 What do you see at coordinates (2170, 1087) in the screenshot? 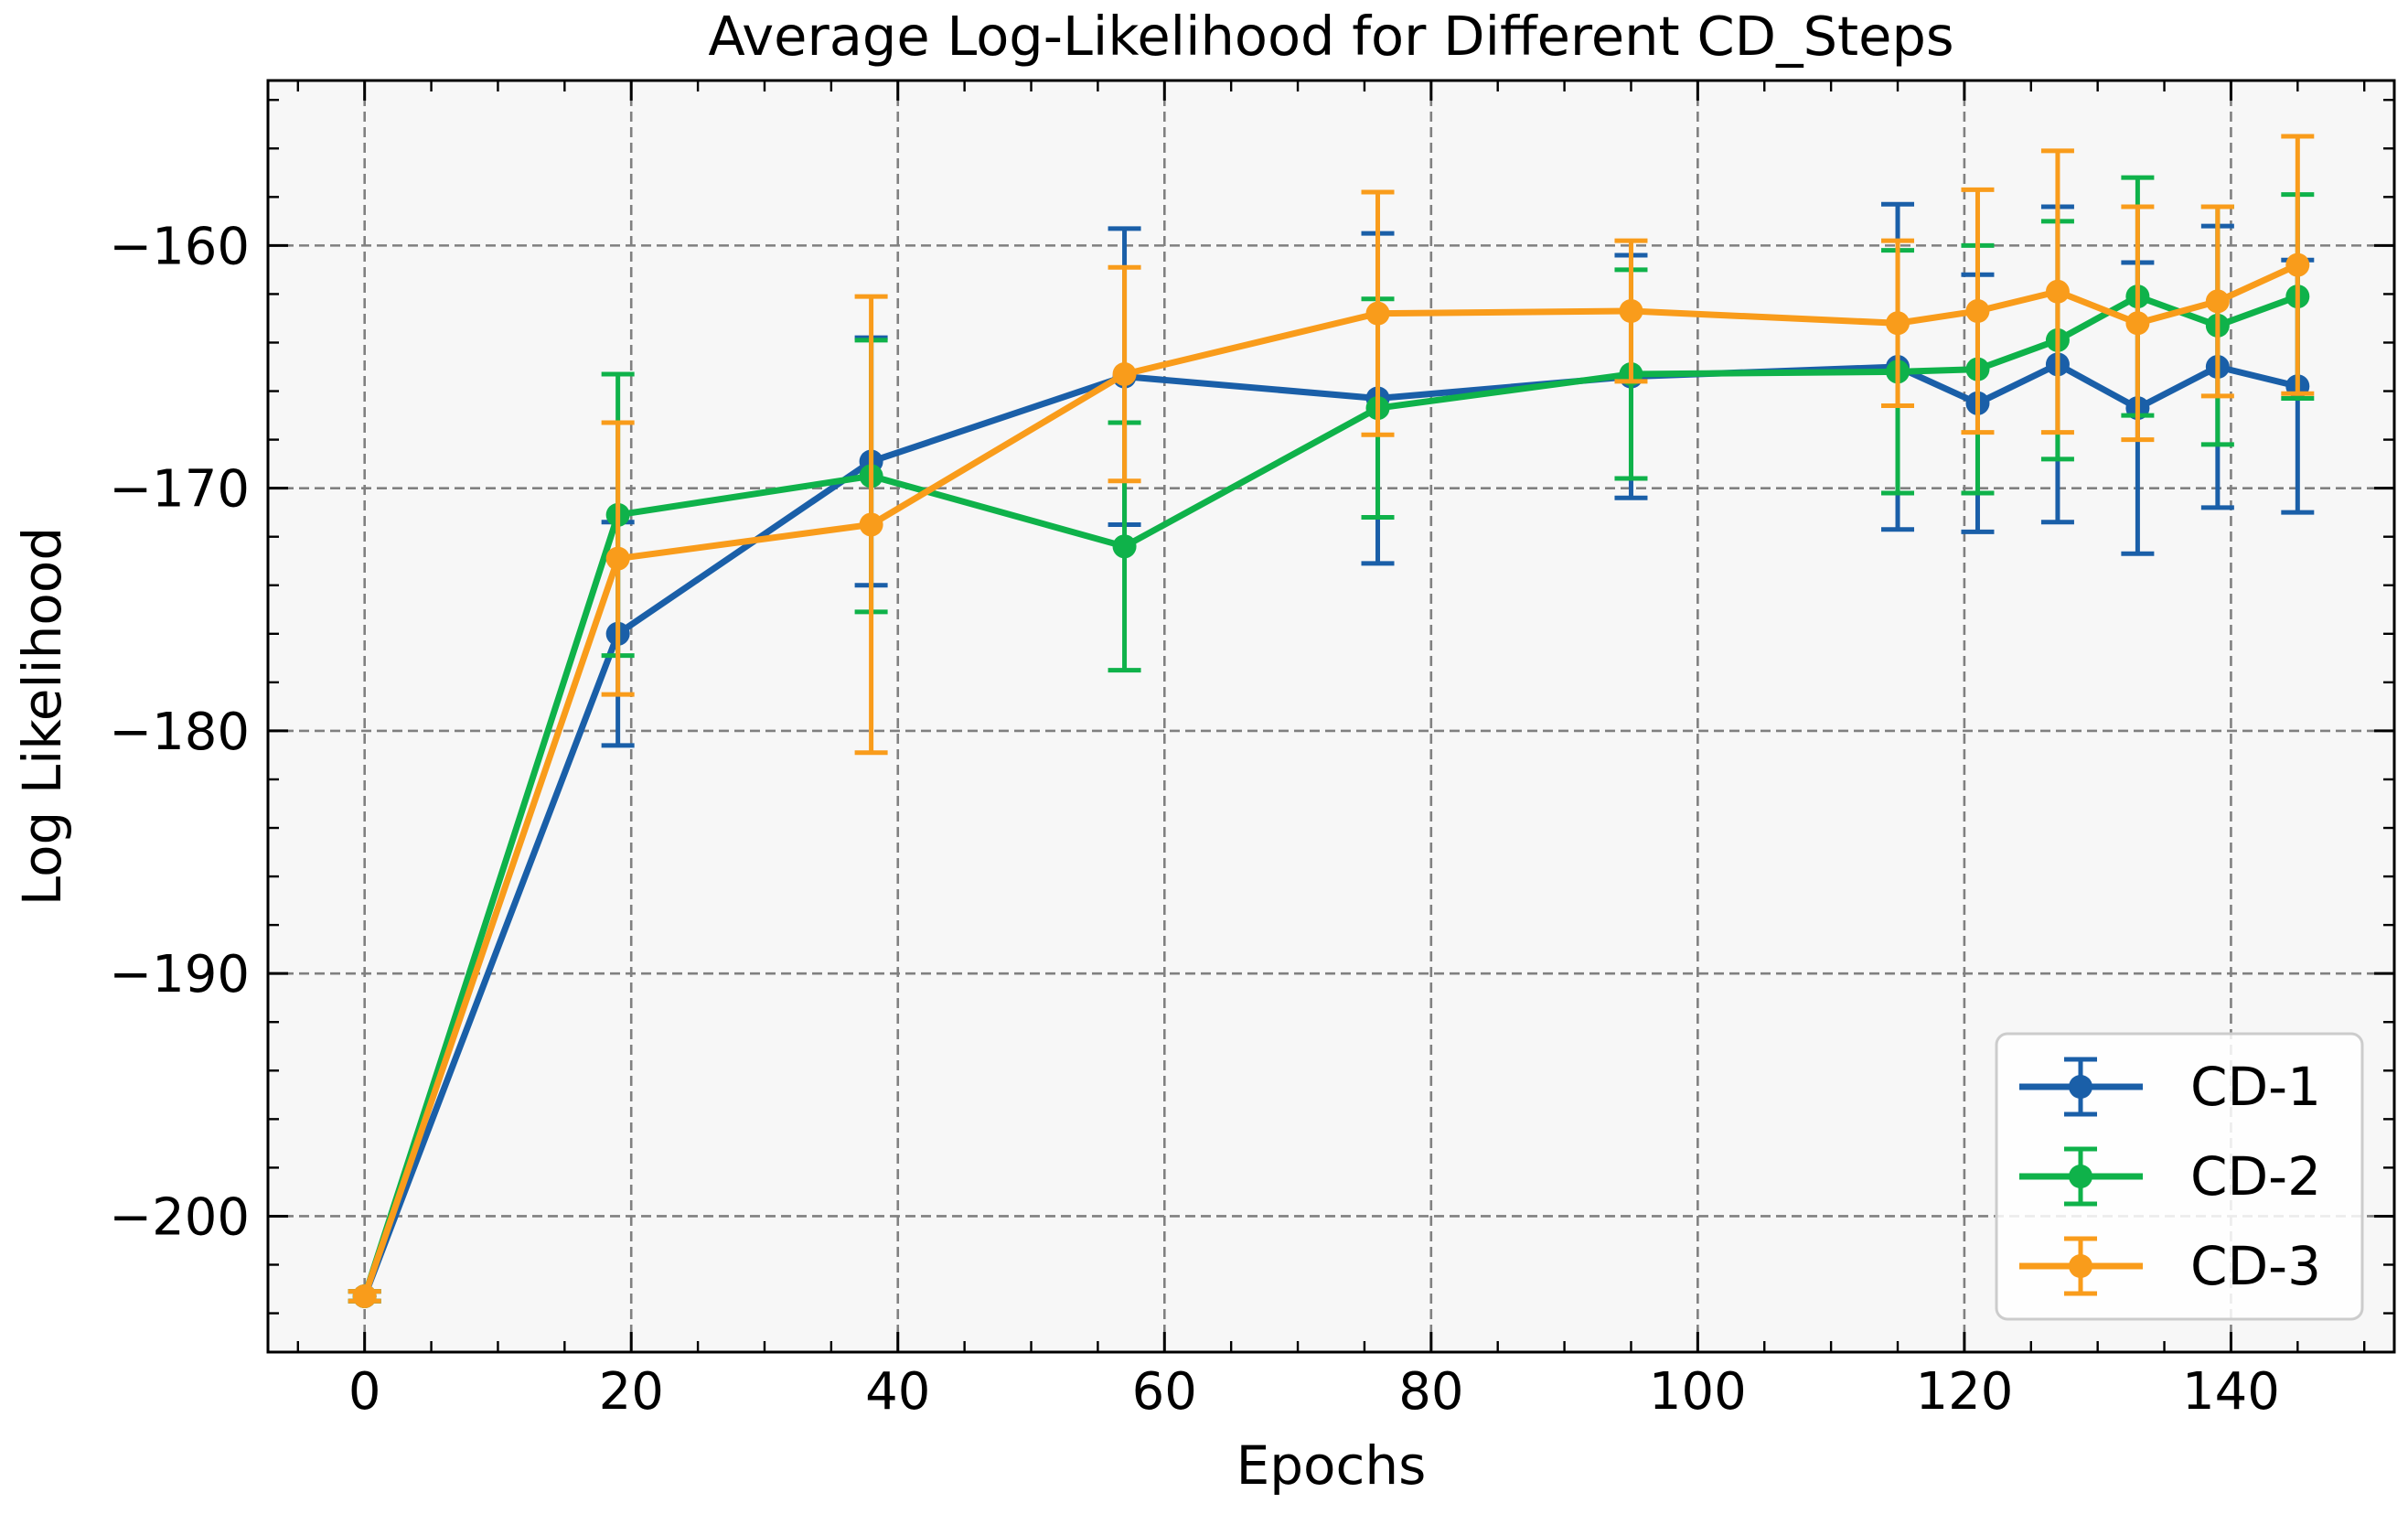
I see `legend-entry: CD-1` at bounding box center [2170, 1087].